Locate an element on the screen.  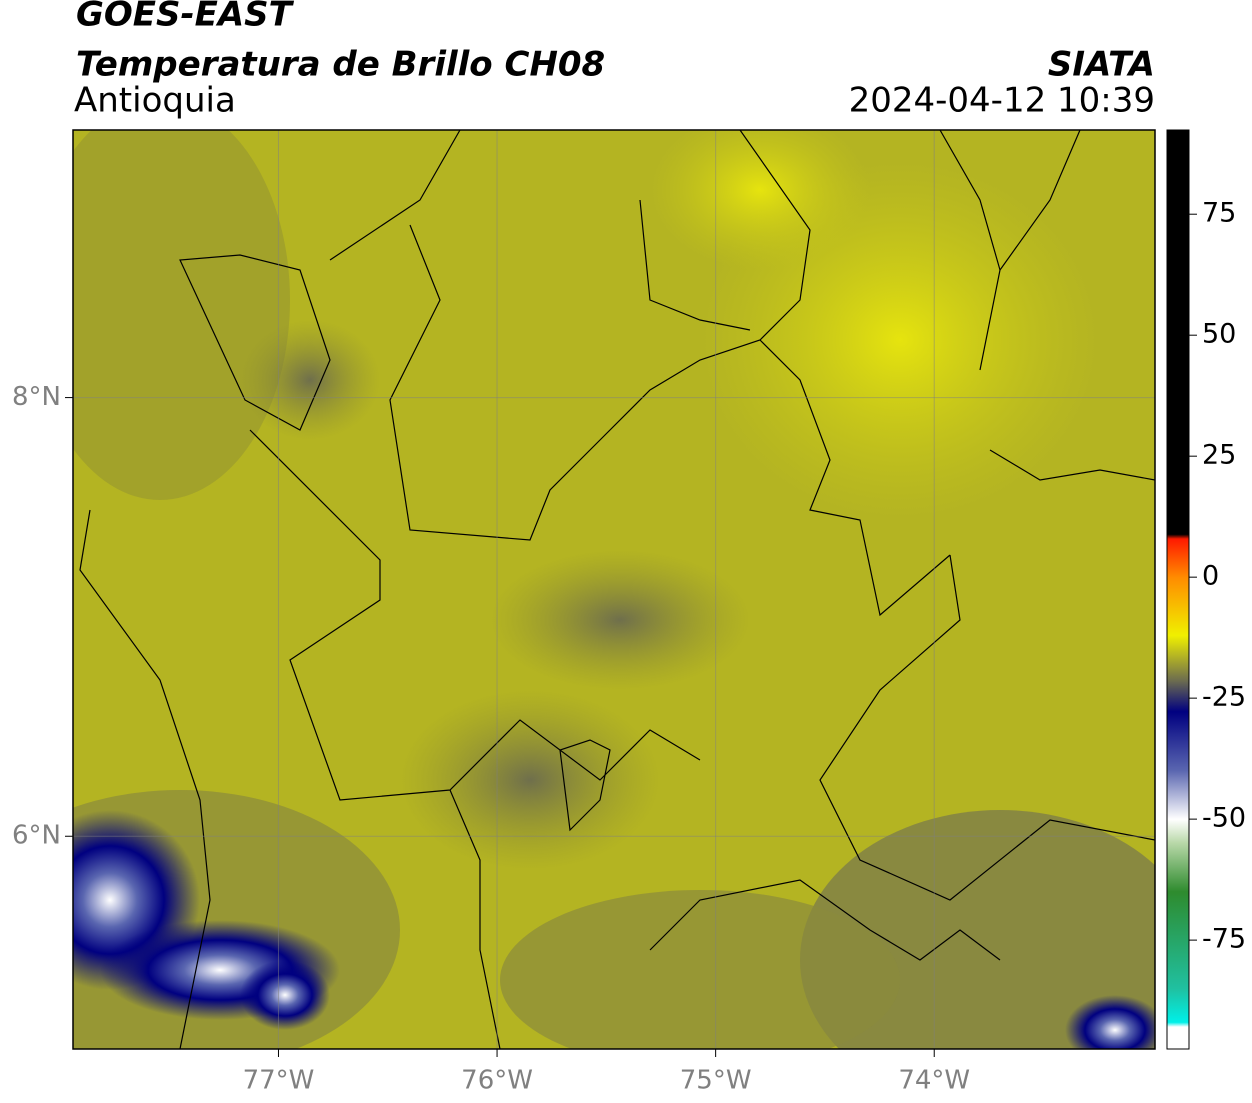
satellite-title: GOES-EAST is located at coordinates (185, 17).